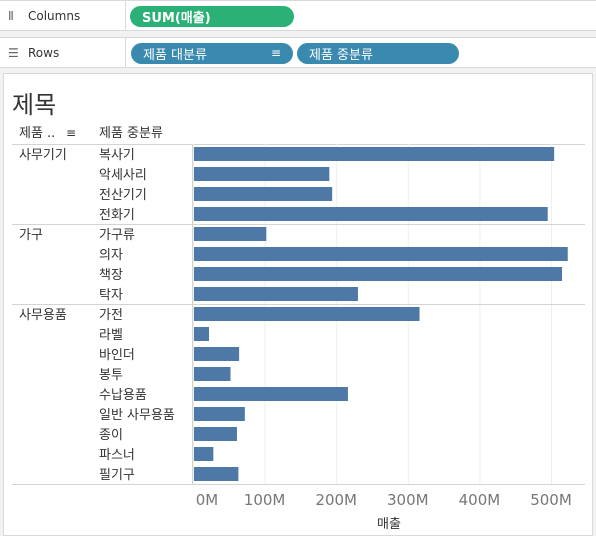 The width and height of the screenshot is (596, 536). Describe the element at coordinates (131, 133) in the screenshot. I see `row-header-subcategory: 제품 중분류` at that location.